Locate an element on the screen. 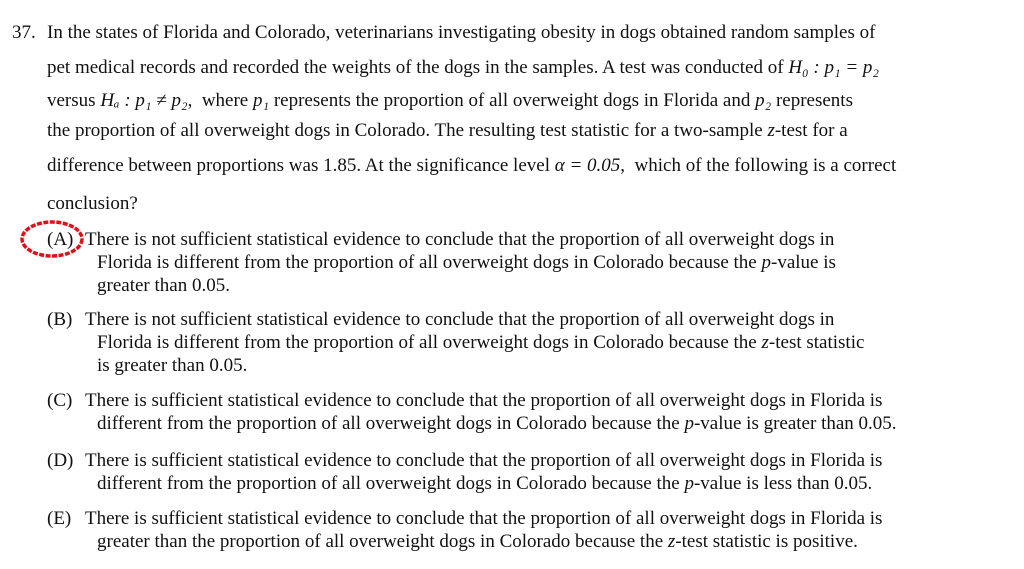 The image size is (1024, 569). math: p₁ is located at coordinates (261, 100).